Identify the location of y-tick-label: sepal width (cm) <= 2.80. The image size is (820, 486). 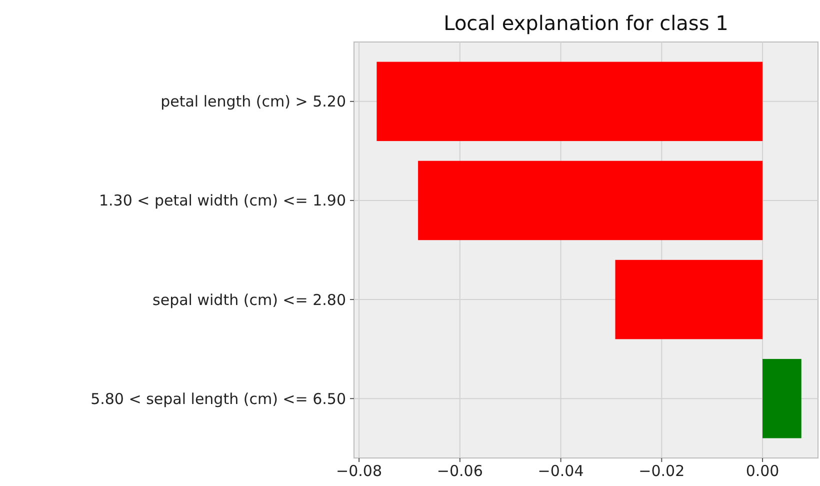
(249, 299).